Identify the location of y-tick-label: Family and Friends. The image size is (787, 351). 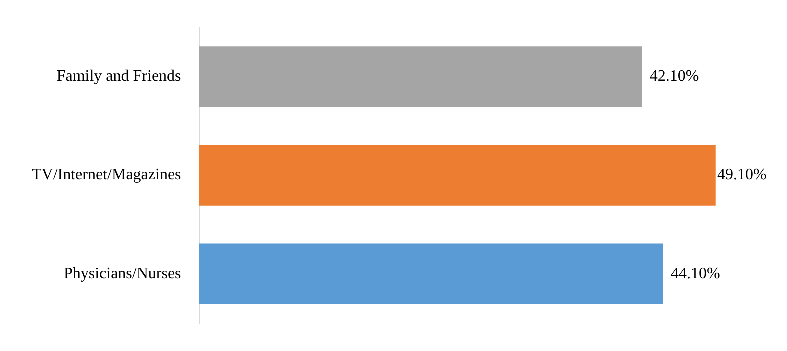
(119, 77).